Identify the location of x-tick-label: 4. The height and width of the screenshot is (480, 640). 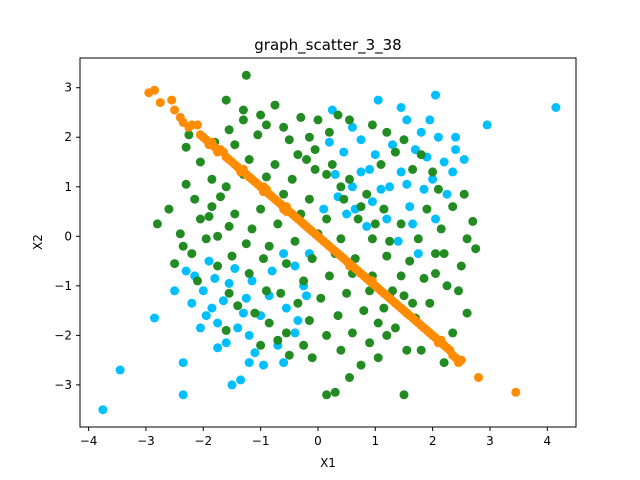
(548, 441).